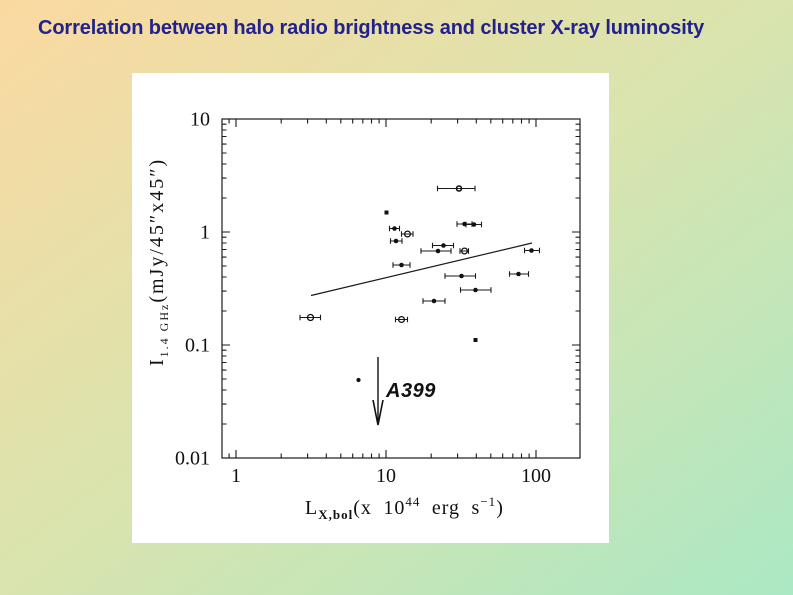 This screenshot has width=793, height=595. I want to click on svg-text: I1.4 GHz(mJy/45″x45″), so click(158, 262).